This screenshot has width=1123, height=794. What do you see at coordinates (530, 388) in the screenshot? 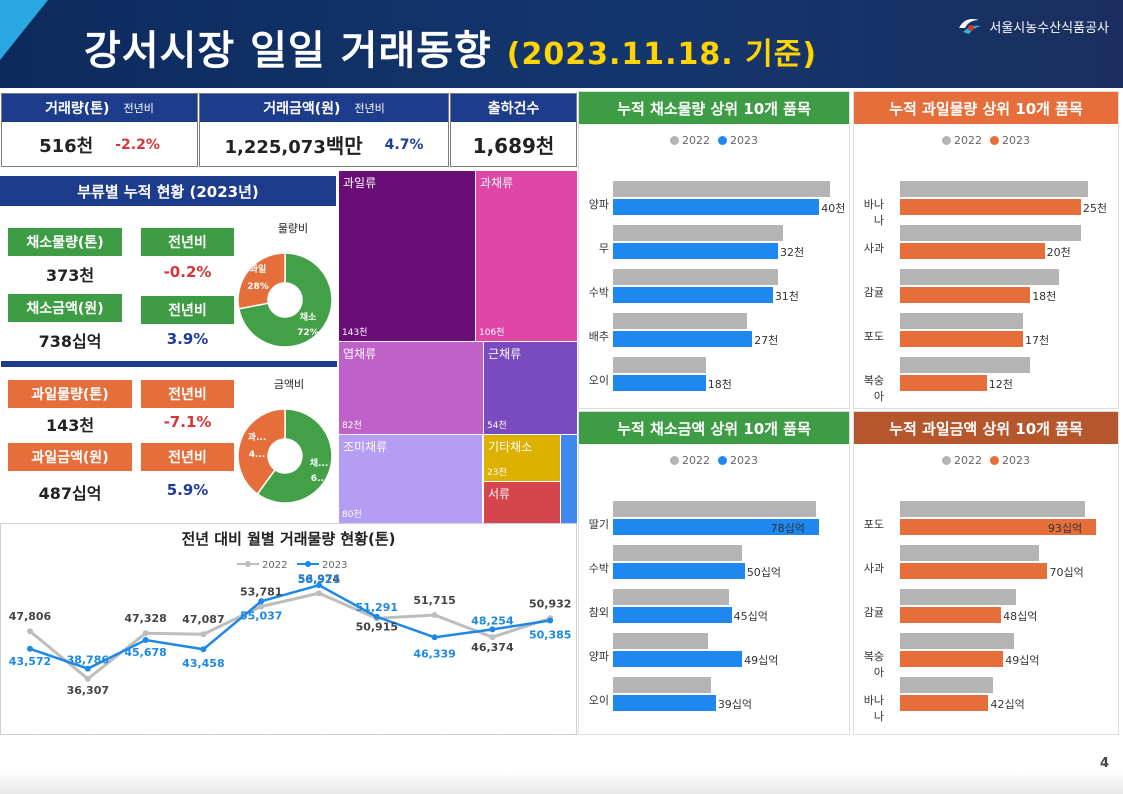
I see `treemap-cell: 근채류 54천` at bounding box center [530, 388].